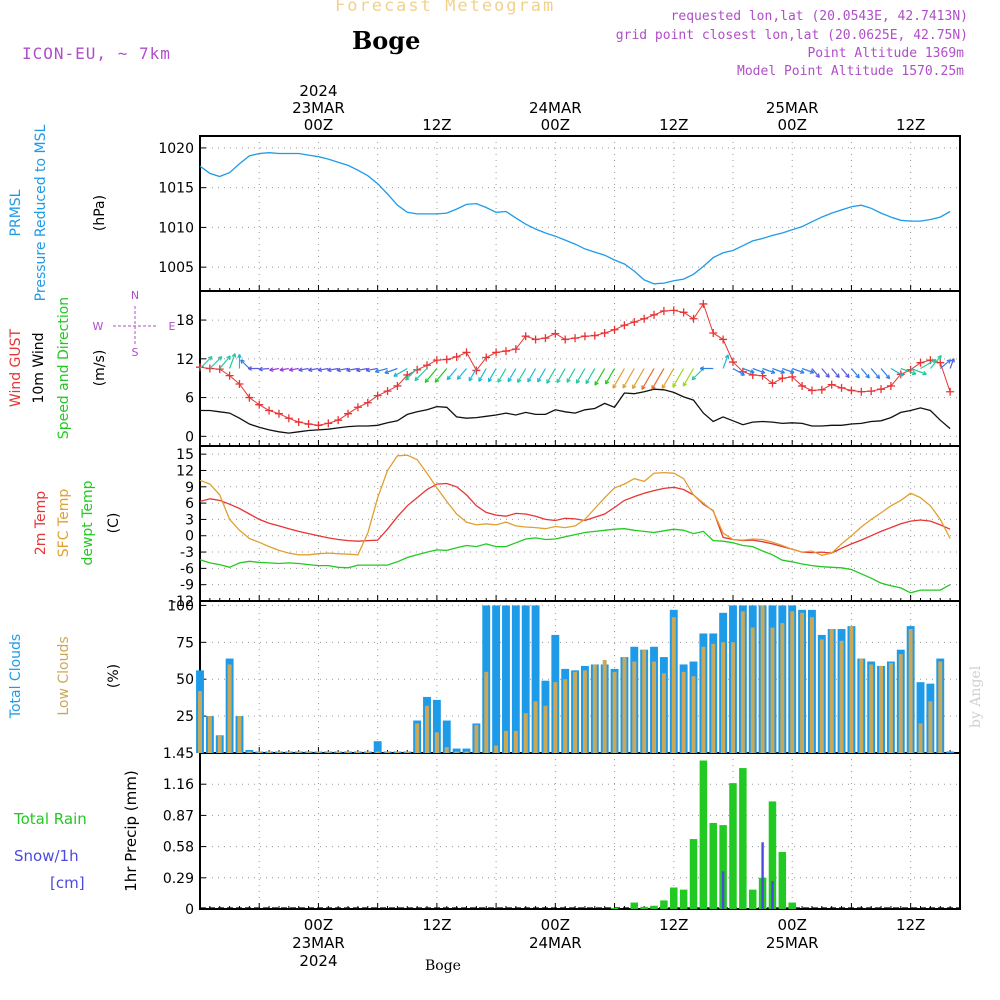  Describe the element at coordinates (673, 925) in the screenshot. I see `time-label-bottom: 12Z` at that location.